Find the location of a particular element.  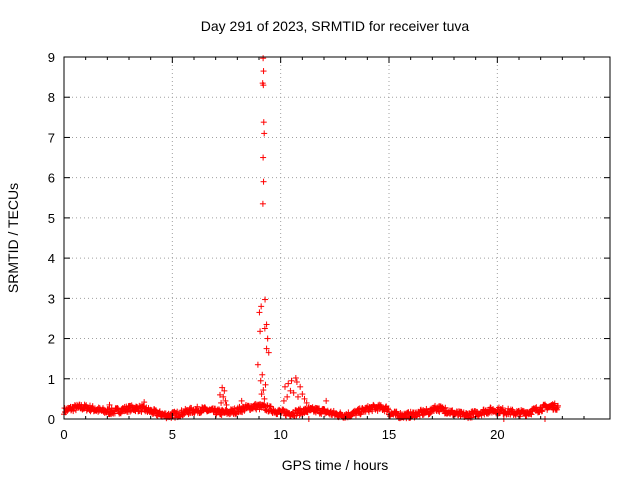

y-tick-label: 4 is located at coordinates (51, 258).